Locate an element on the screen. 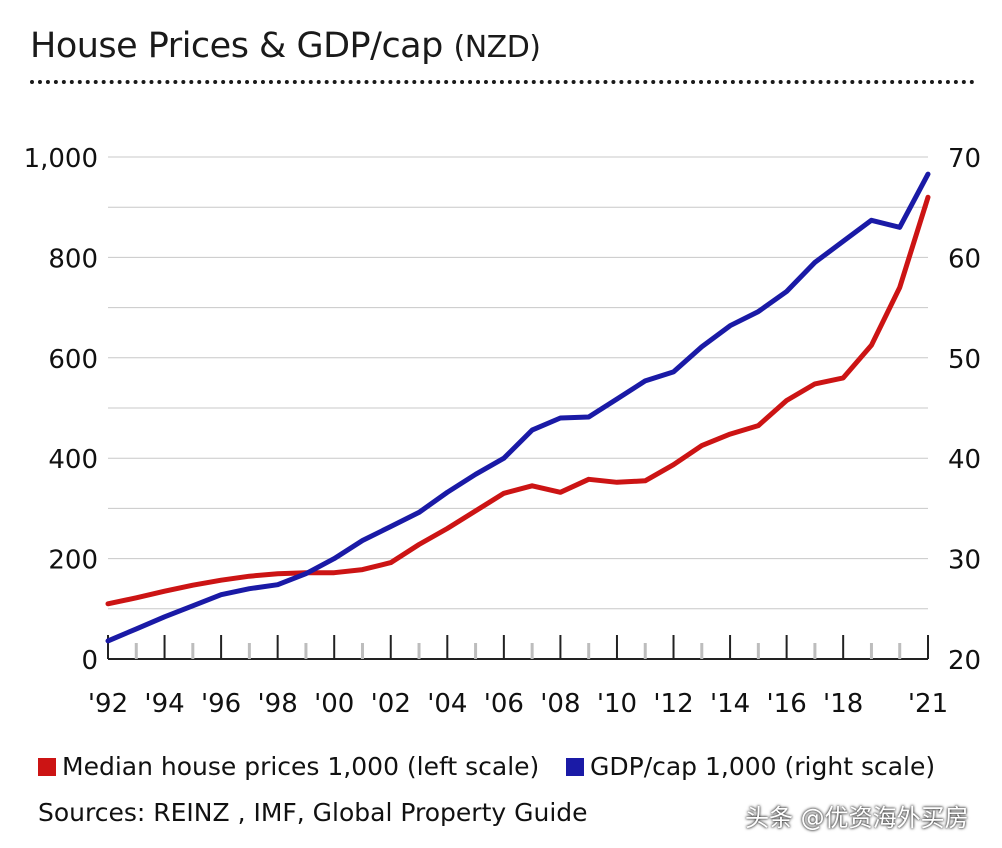 Image resolution: width=1002 pixels, height=848 pixels. x-tick-label: '08 is located at coordinates (560, 704).